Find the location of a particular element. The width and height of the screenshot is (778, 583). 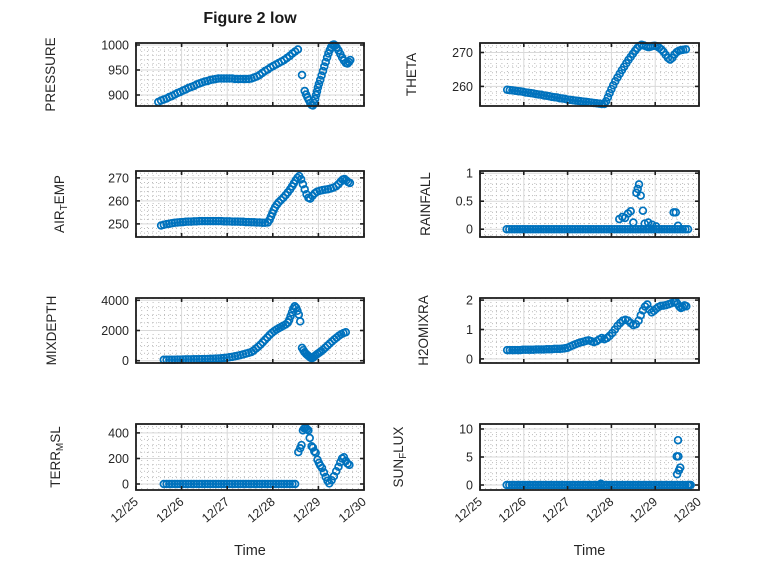

ylabel-rainfall: RAINFALL is located at coordinates (425, 204).